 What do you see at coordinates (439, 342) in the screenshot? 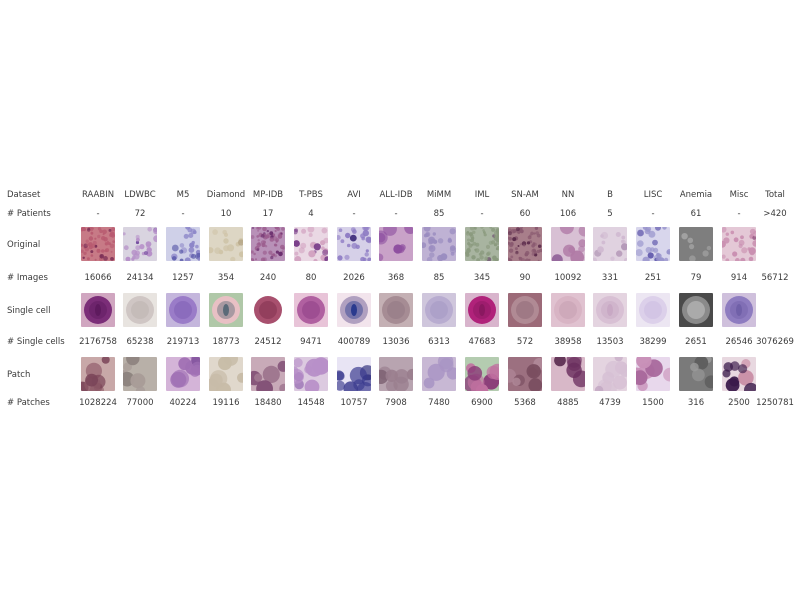
I see `single-cells-count: 6313` at bounding box center [439, 342].